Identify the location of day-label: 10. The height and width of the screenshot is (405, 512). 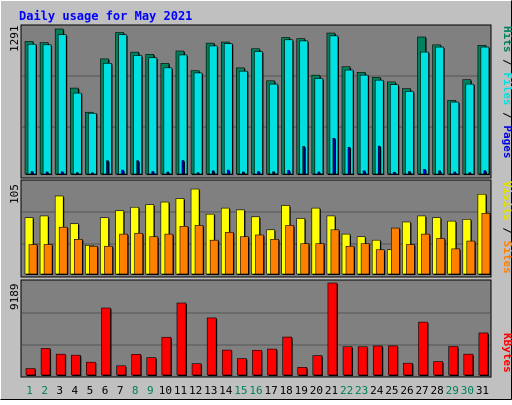
(165, 390).